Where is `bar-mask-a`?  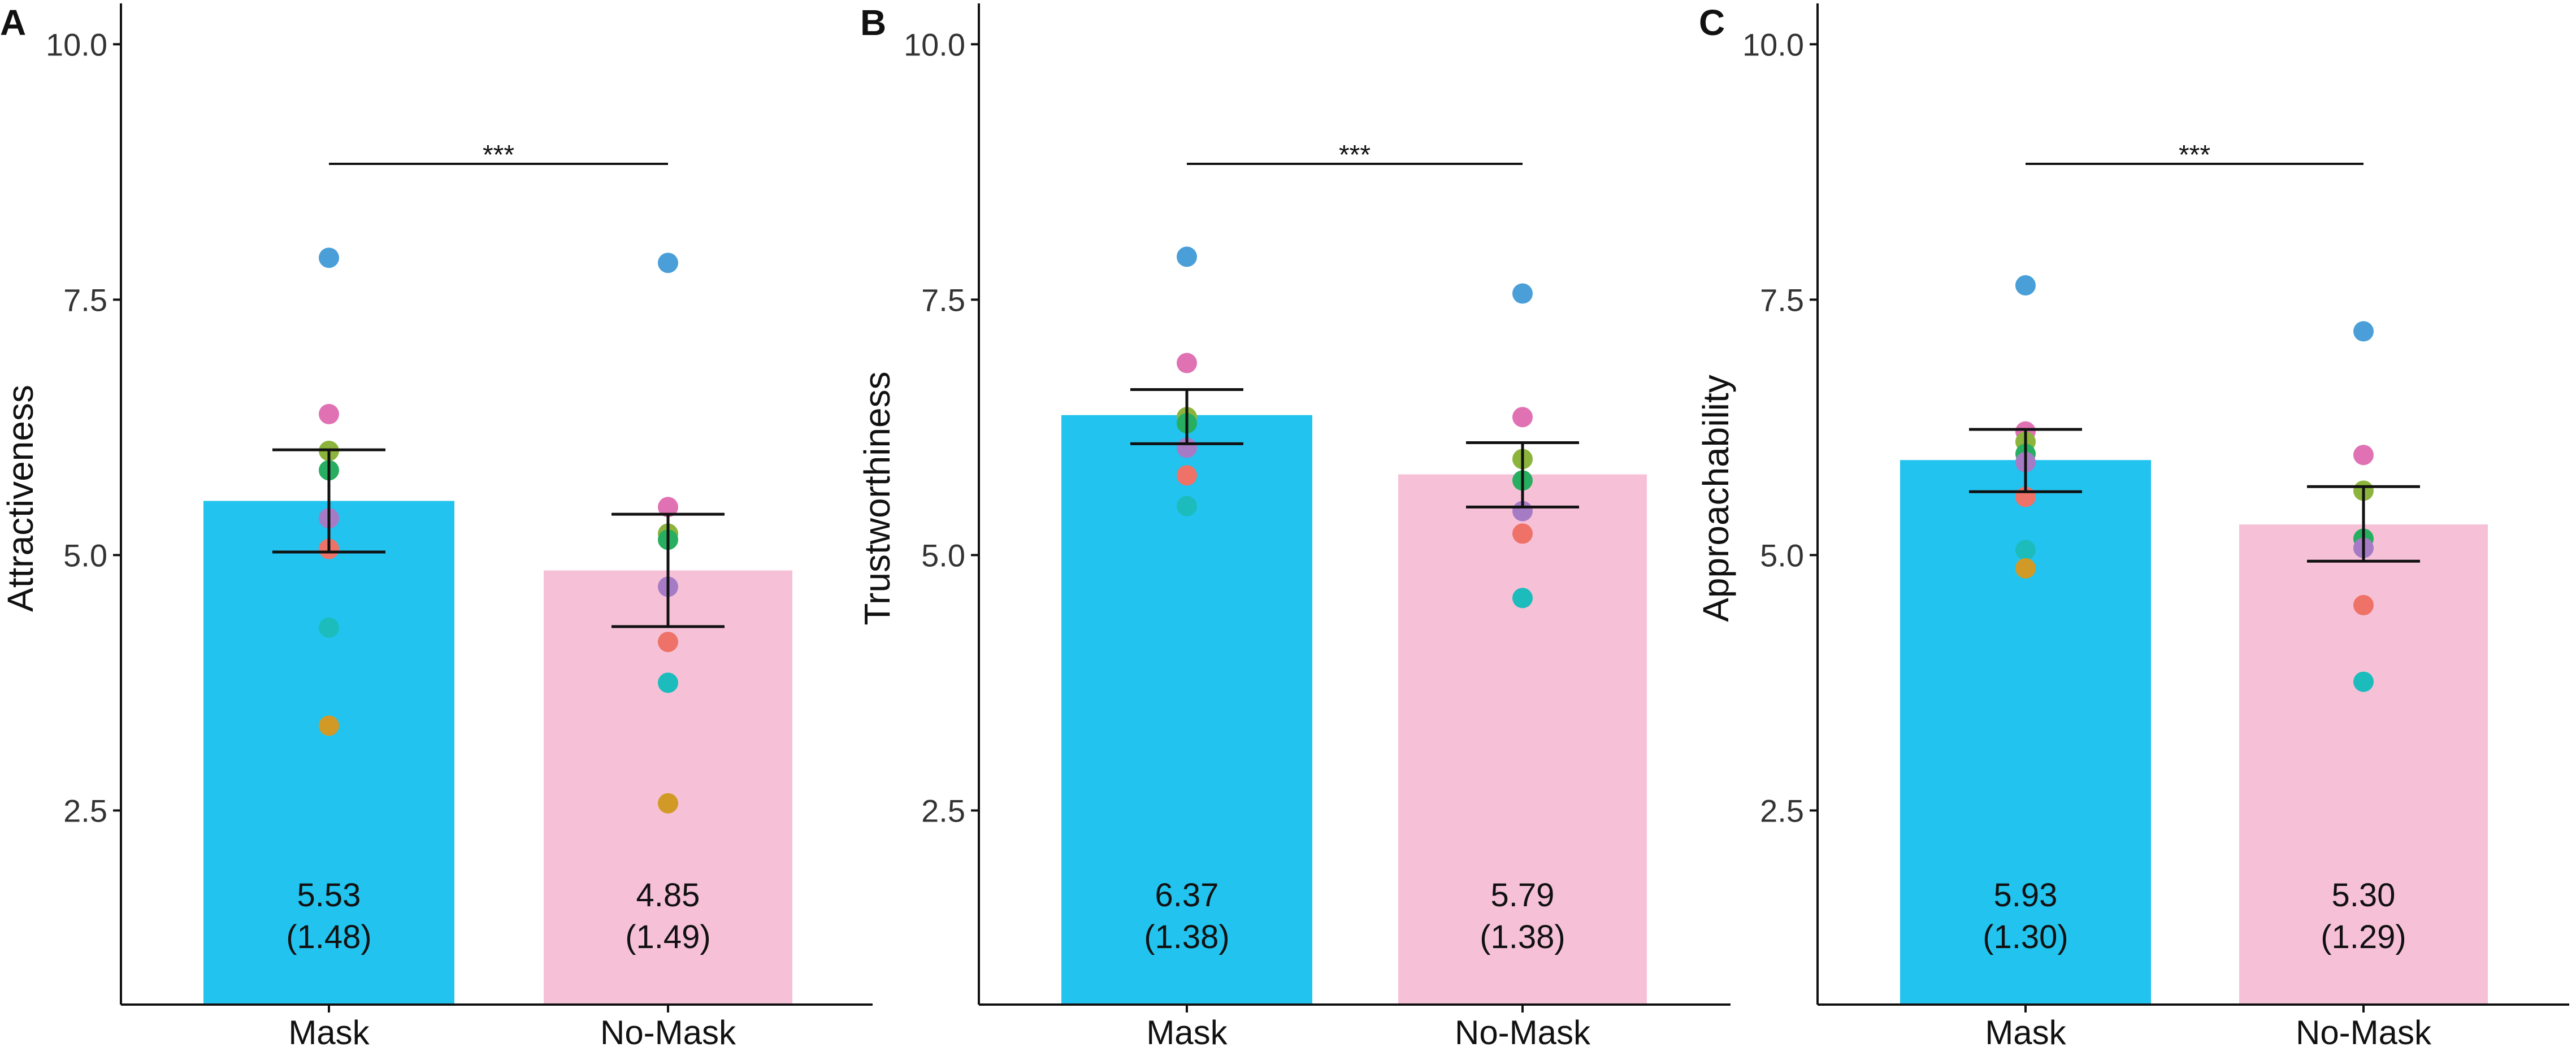
bar-mask-a is located at coordinates (328, 753).